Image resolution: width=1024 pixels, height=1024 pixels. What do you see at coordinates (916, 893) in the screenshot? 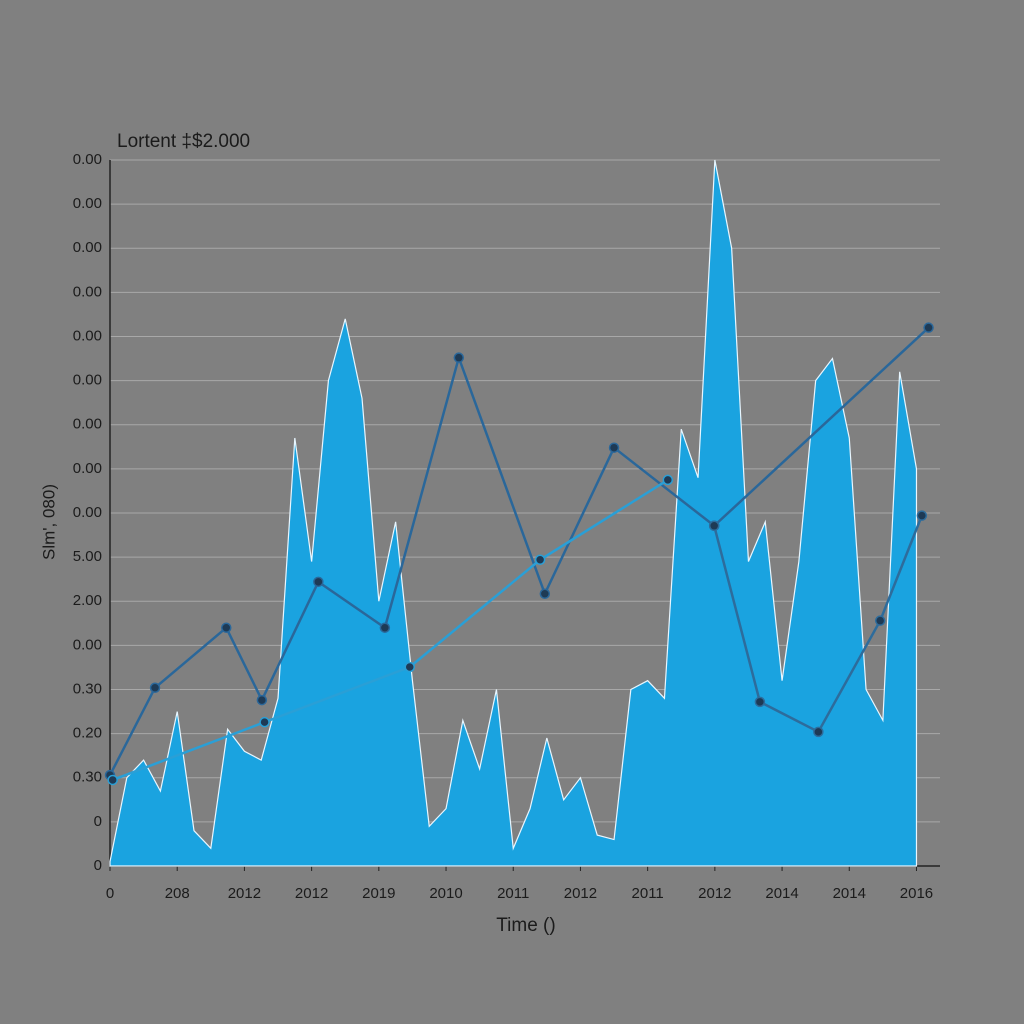
I see `x-tick-label: 2016` at bounding box center [916, 893].